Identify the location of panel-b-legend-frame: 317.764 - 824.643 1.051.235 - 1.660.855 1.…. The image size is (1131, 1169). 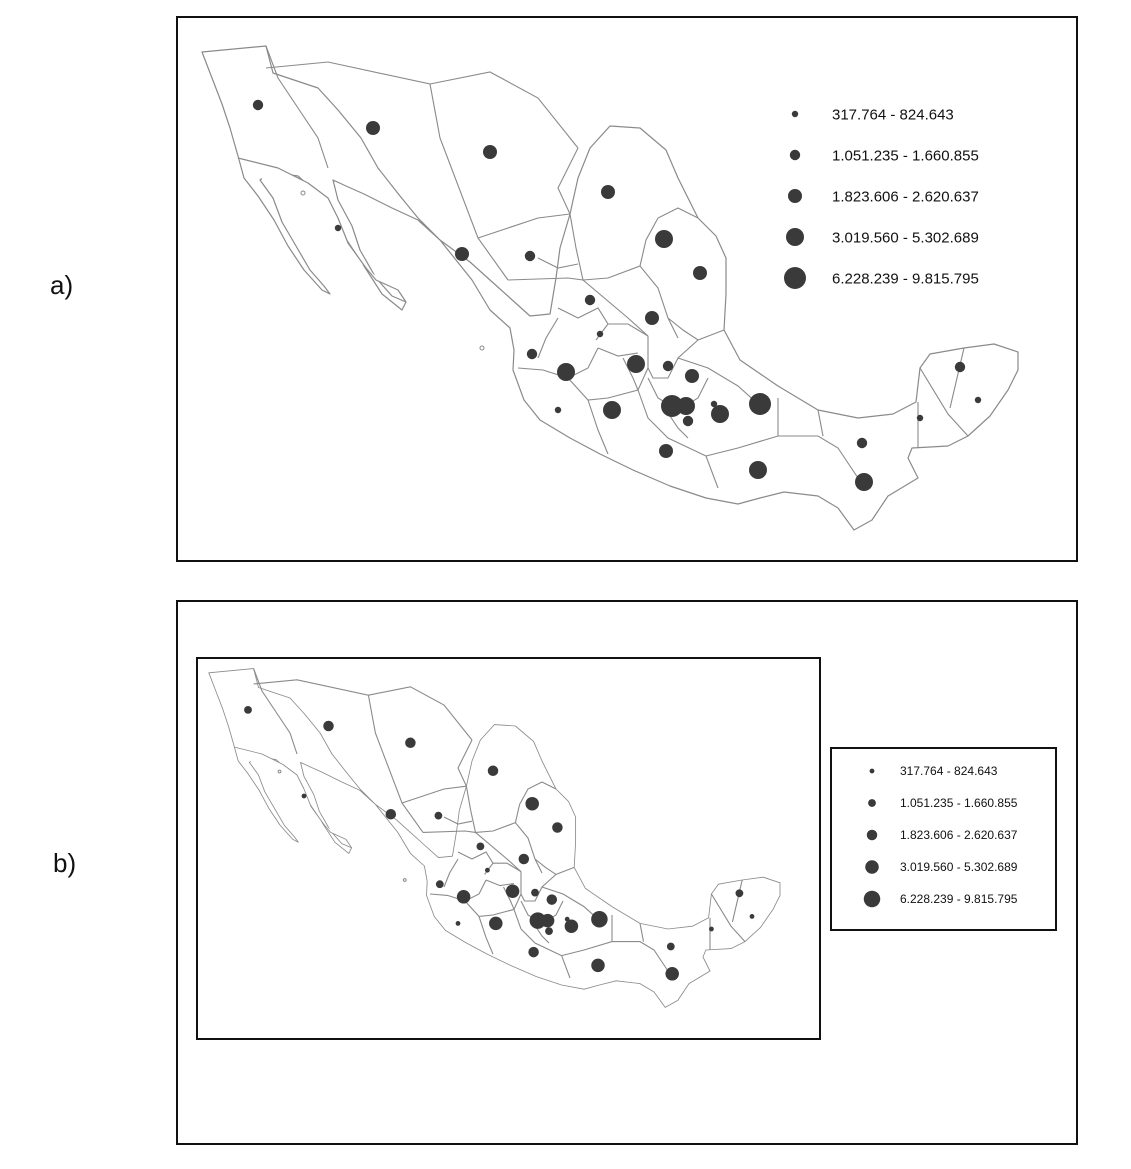
(943, 839).